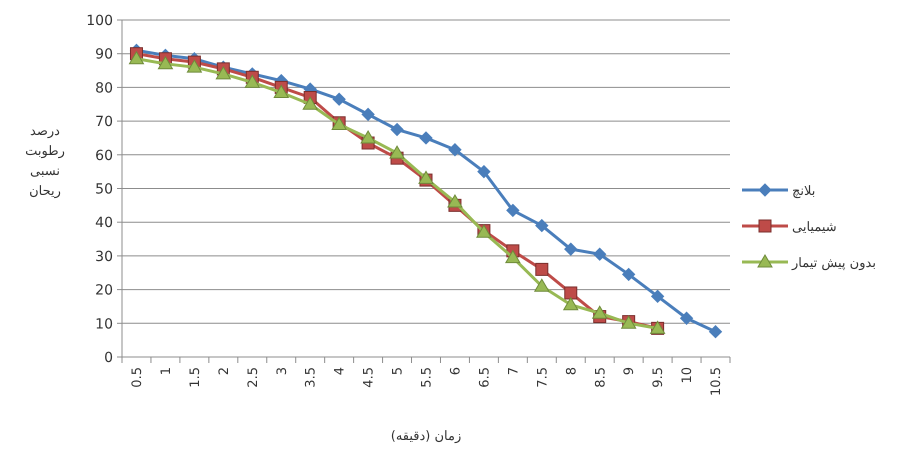 The height and width of the screenshot is (453, 899). I want to click on y-tick-label: 60, so click(104, 156).